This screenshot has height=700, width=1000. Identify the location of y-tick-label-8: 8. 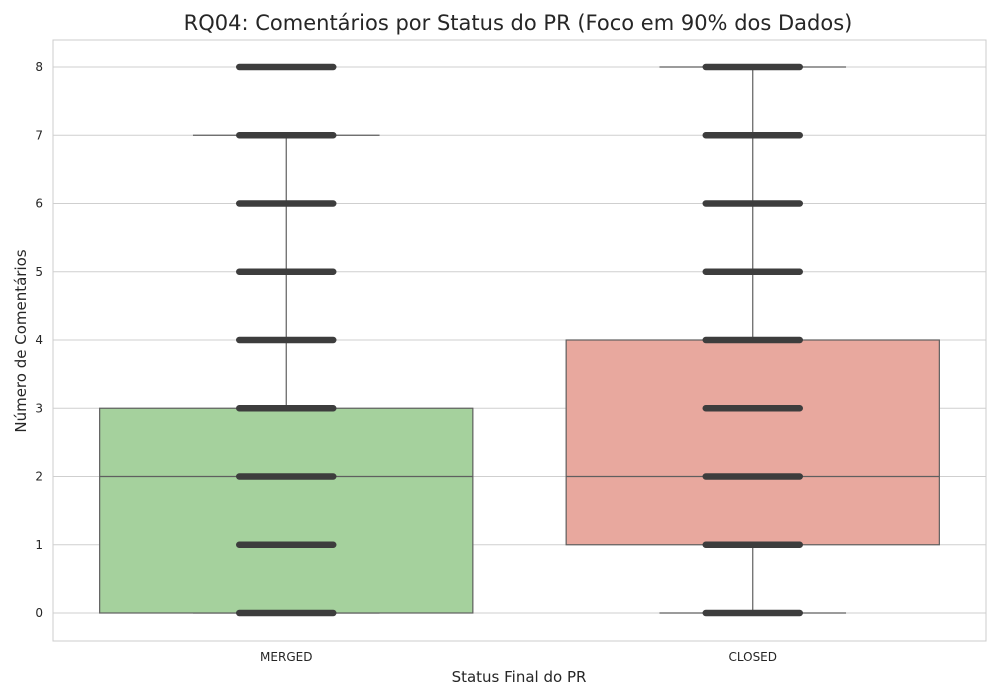
(39, 67).